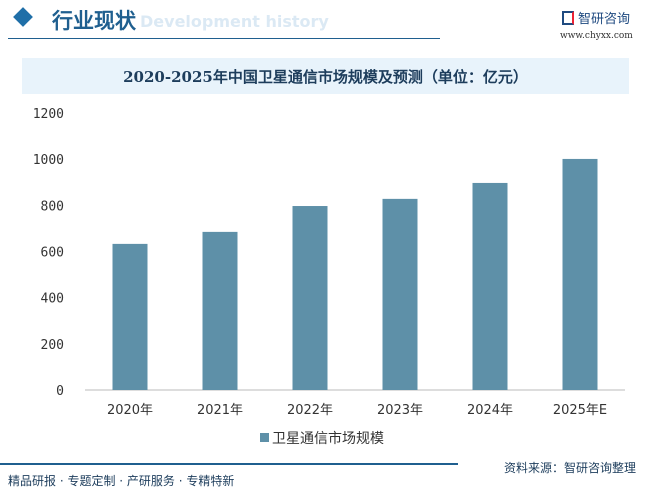 The image size is (655, 499). Describe the element at coordinates (224, 38) in the screenshot. I see `header-divider` at that location.